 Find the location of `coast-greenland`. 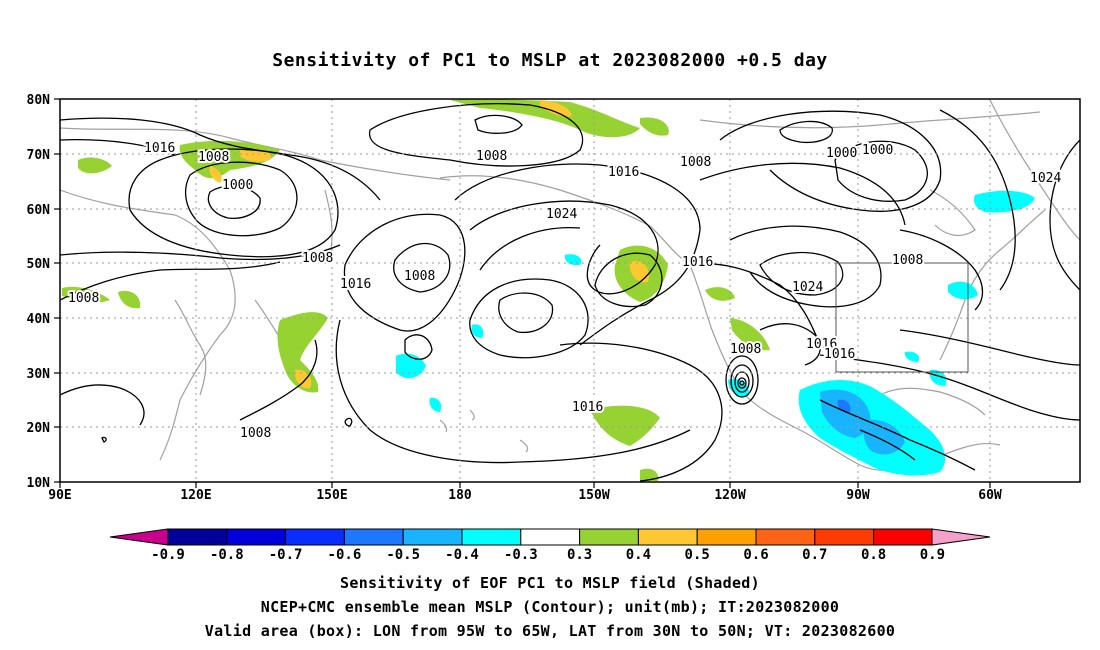

coast-greenland is located at coordinates (1034, 170).